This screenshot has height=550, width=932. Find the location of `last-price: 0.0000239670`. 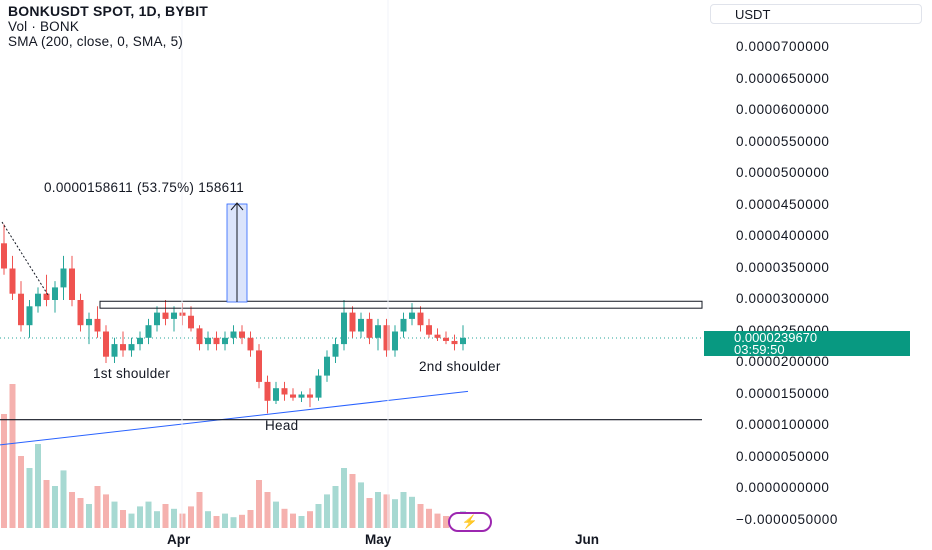

last-price: 0.0000239670 is located at coordinates (776, 337).